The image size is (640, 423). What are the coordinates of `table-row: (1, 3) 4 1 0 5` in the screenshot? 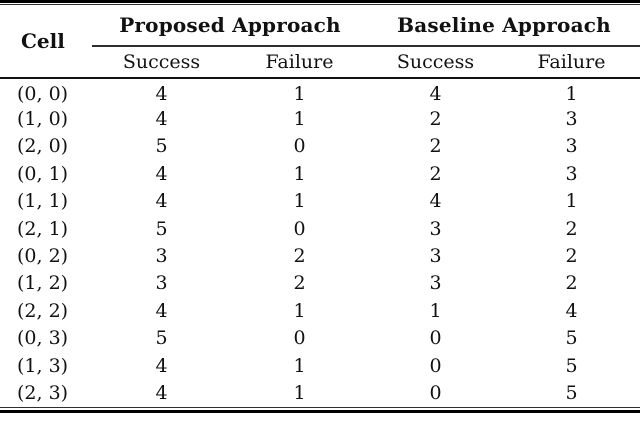 It's located at (320, 365).